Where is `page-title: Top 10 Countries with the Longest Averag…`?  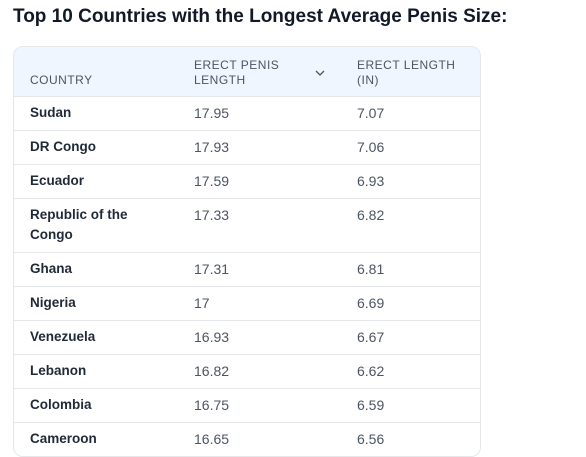
page-title: Top 10 Countries with the Longest Averag… is located at coordinates (260, 16).